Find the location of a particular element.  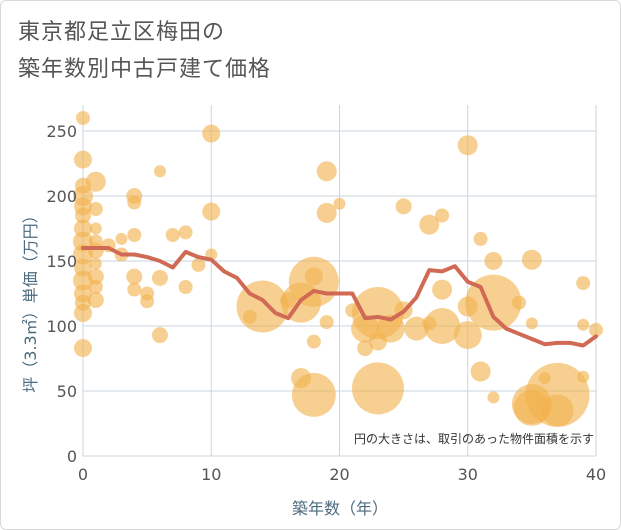

y-axis-label: 坪（3.3㎡）単価（万円） is located at coordinates (30, 299).